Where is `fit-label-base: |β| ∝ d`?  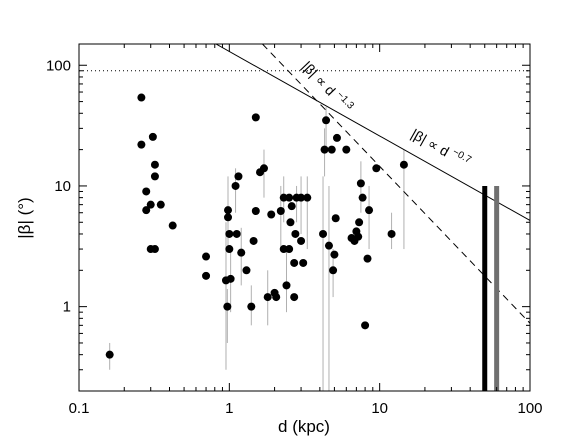
fit-label-base: |β| ∝ d is located at coordinates (320, 79).